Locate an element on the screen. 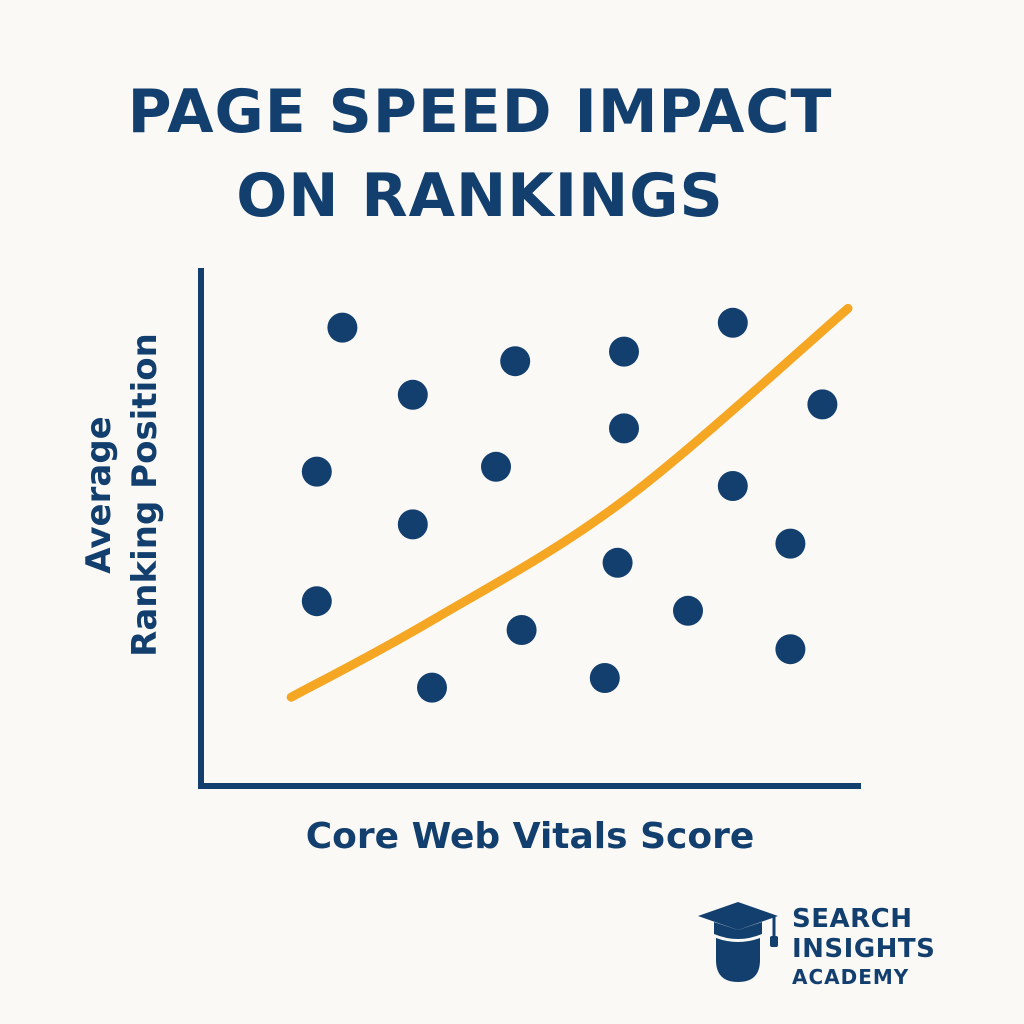 The width and height of the screenshot is (1024, 1024). y-axis-label-line-2: Ranking Position is located at coordinates (145, 495).